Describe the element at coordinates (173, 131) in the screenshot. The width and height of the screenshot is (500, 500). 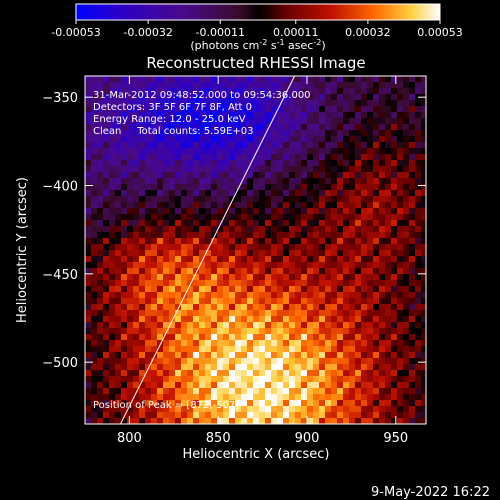
I see `annotation-counts: Clean Total counts: 5.59E+03` at that location.